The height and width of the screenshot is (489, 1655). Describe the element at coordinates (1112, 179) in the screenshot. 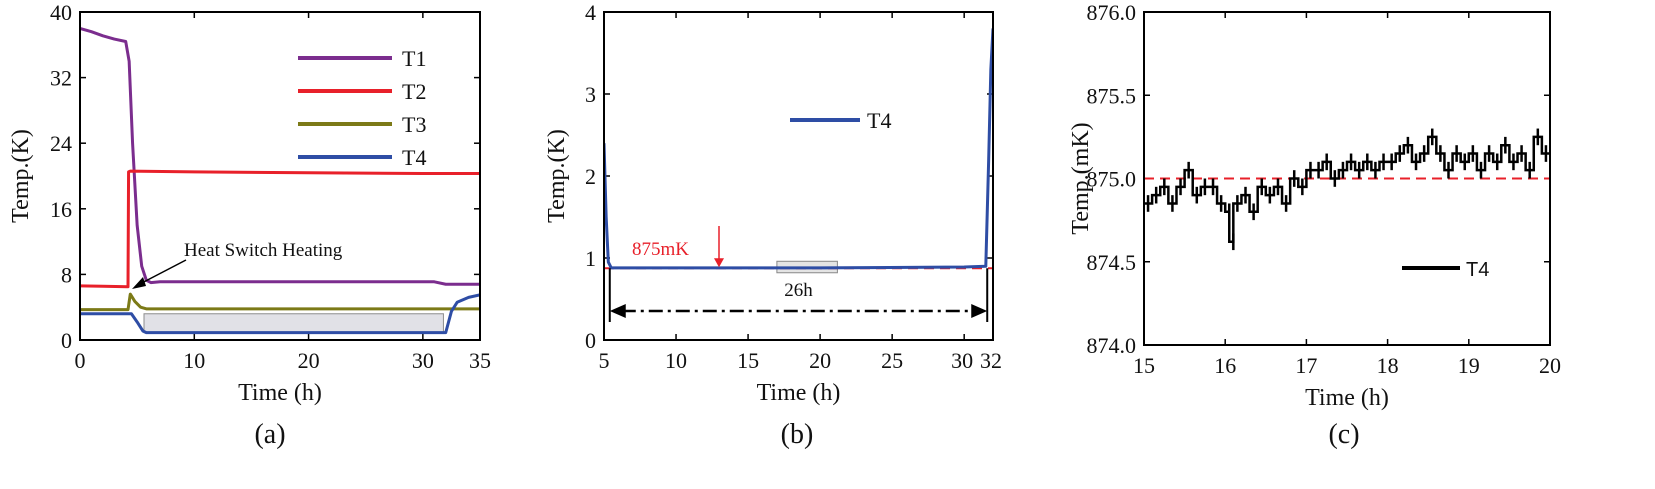

I see `y-tick-label: 875.0` at that location.